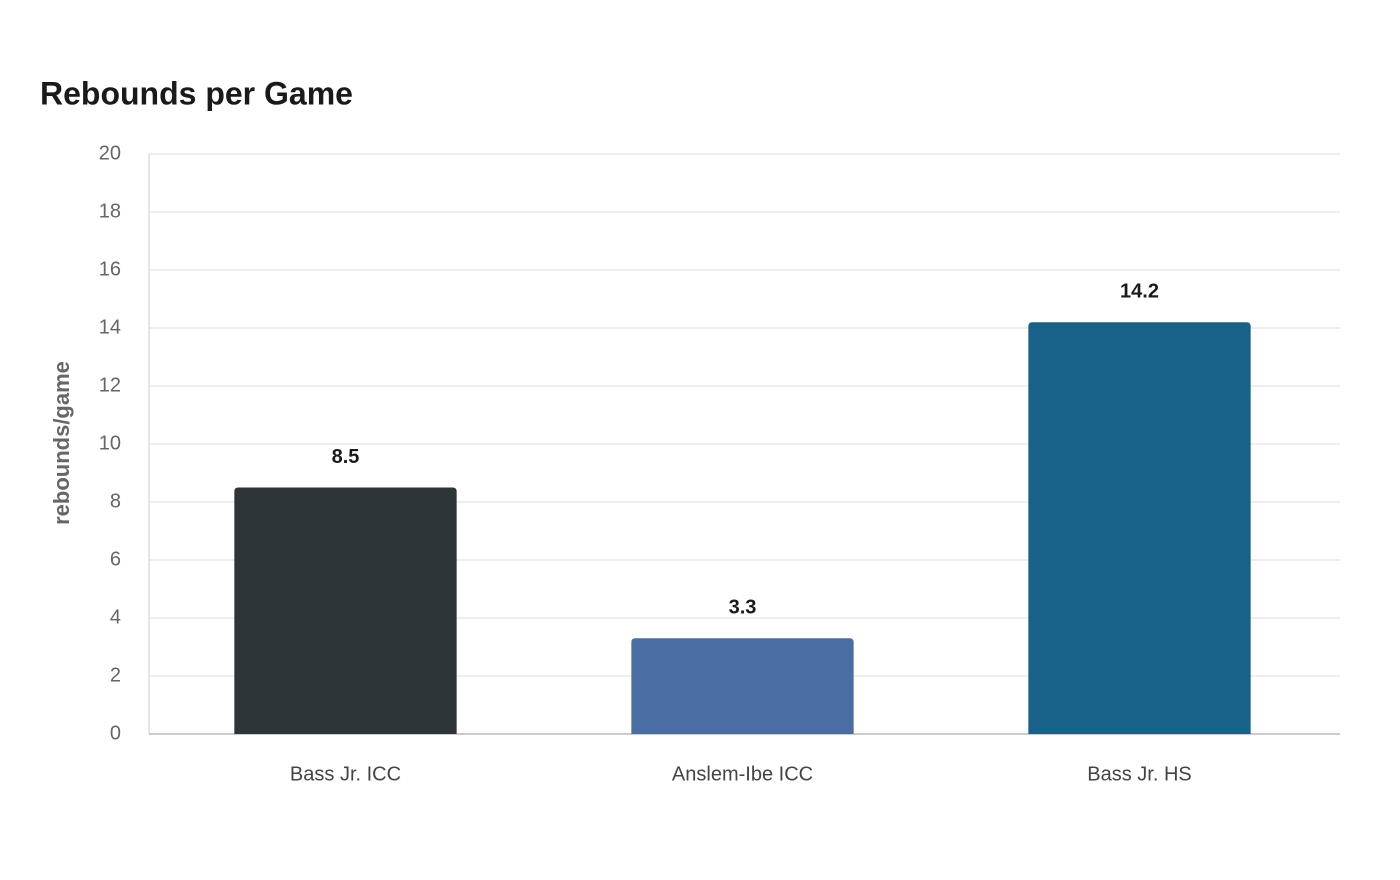  I want to click on y-tick-label: 18, so click(110, 211).